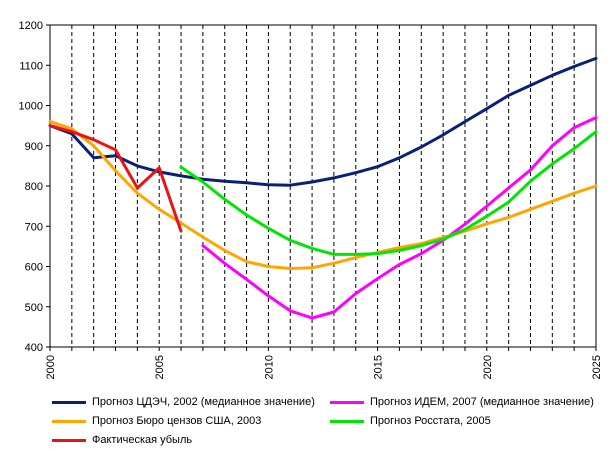 This screenshot has width=610, height=465. What do you see at coordinates (379, 367) in the screenshot?
I see `x-tick-label: 2015` at bounding box center [379, 367].